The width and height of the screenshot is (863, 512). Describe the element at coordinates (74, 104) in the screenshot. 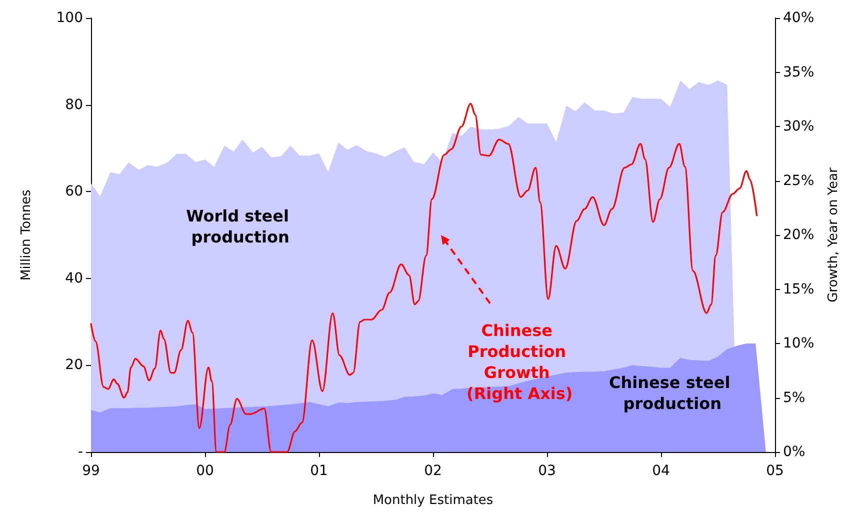

I see `y-tick-label: 80` at that location.